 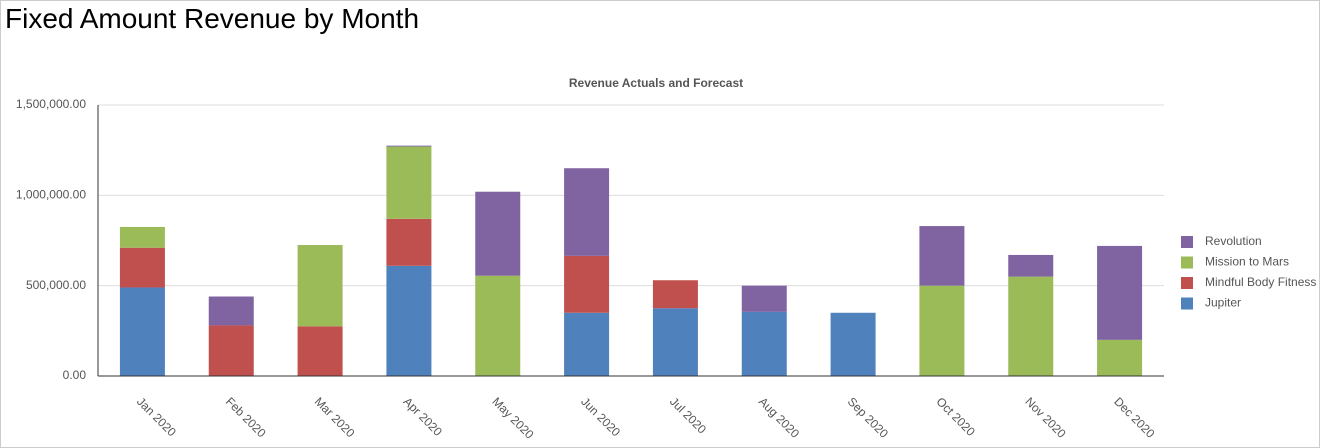 I want to click on legend-label: Revolution, so click(x=1233, y=241).